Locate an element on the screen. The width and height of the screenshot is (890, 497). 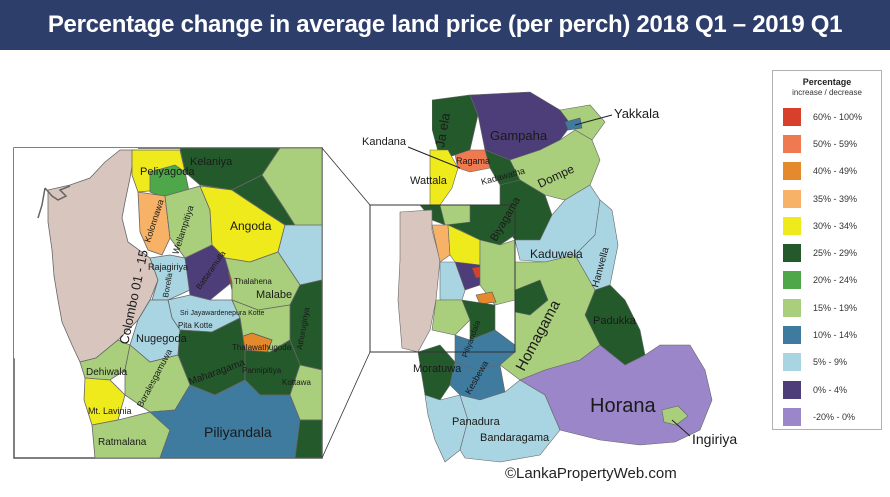
legend-item: 25% - 29% is located at coordinates (827, 252).